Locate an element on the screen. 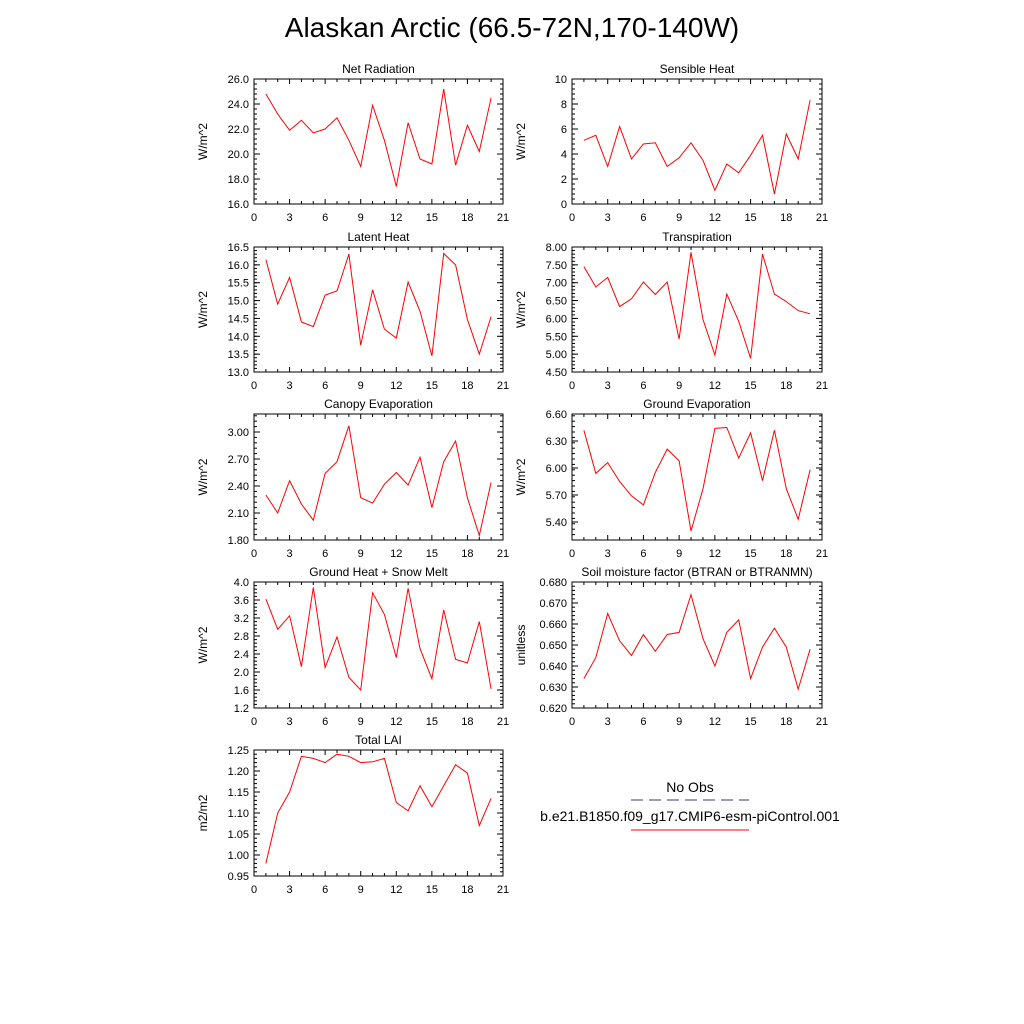  legend is located at coordinates (690, 815).